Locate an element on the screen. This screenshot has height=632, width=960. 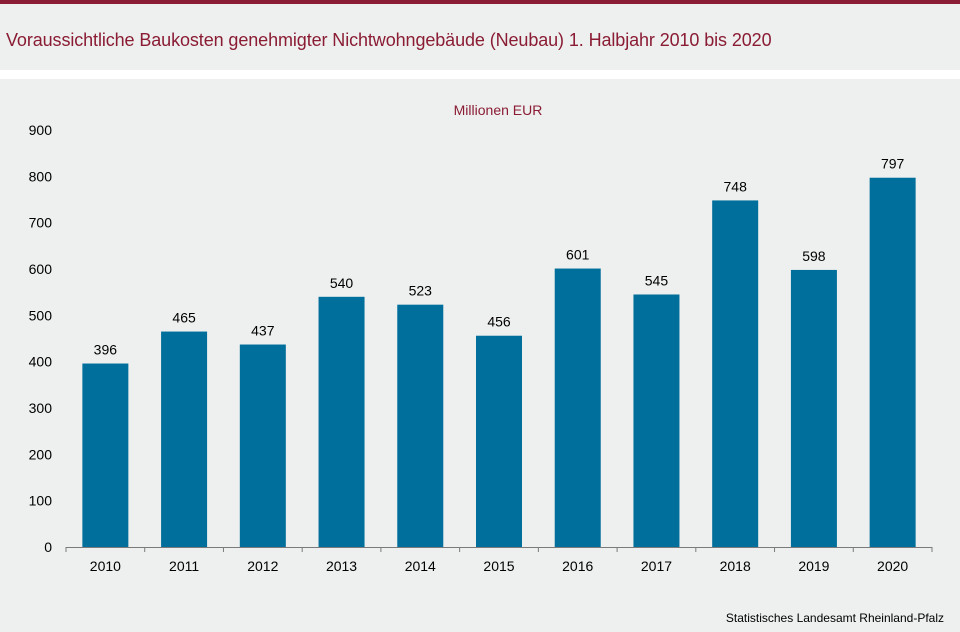
bar-2017 is located at coordinates (656, 420).